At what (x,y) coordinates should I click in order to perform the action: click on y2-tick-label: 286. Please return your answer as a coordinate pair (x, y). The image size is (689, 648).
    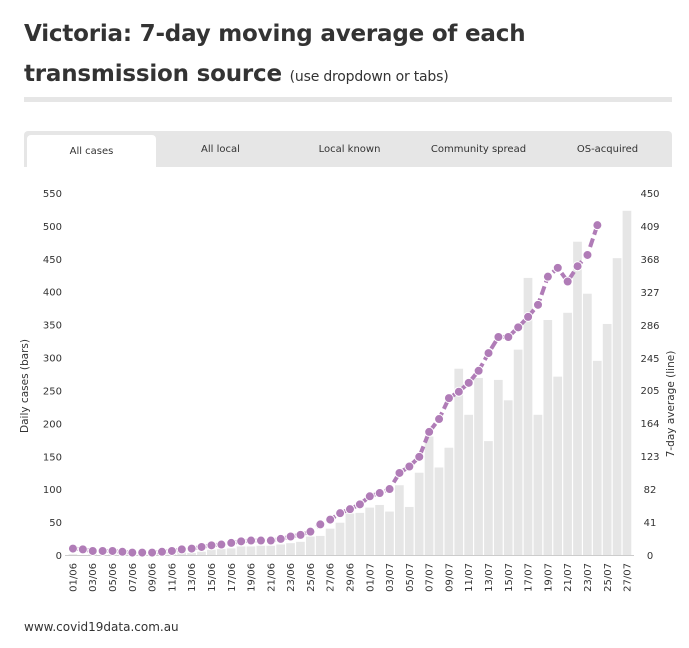
    Looking at the image, I should click on (649, 326).